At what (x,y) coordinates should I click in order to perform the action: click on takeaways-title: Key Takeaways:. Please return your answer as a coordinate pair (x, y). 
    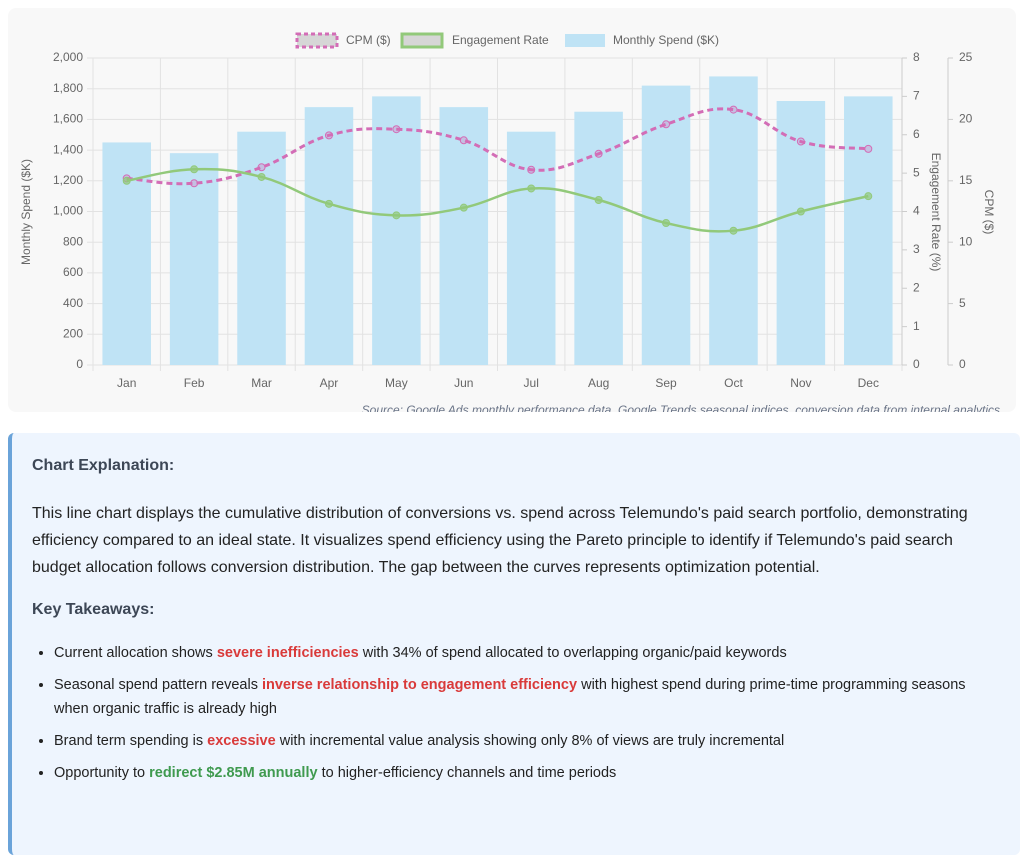
    Looking at the image, I should click on (93, 609).